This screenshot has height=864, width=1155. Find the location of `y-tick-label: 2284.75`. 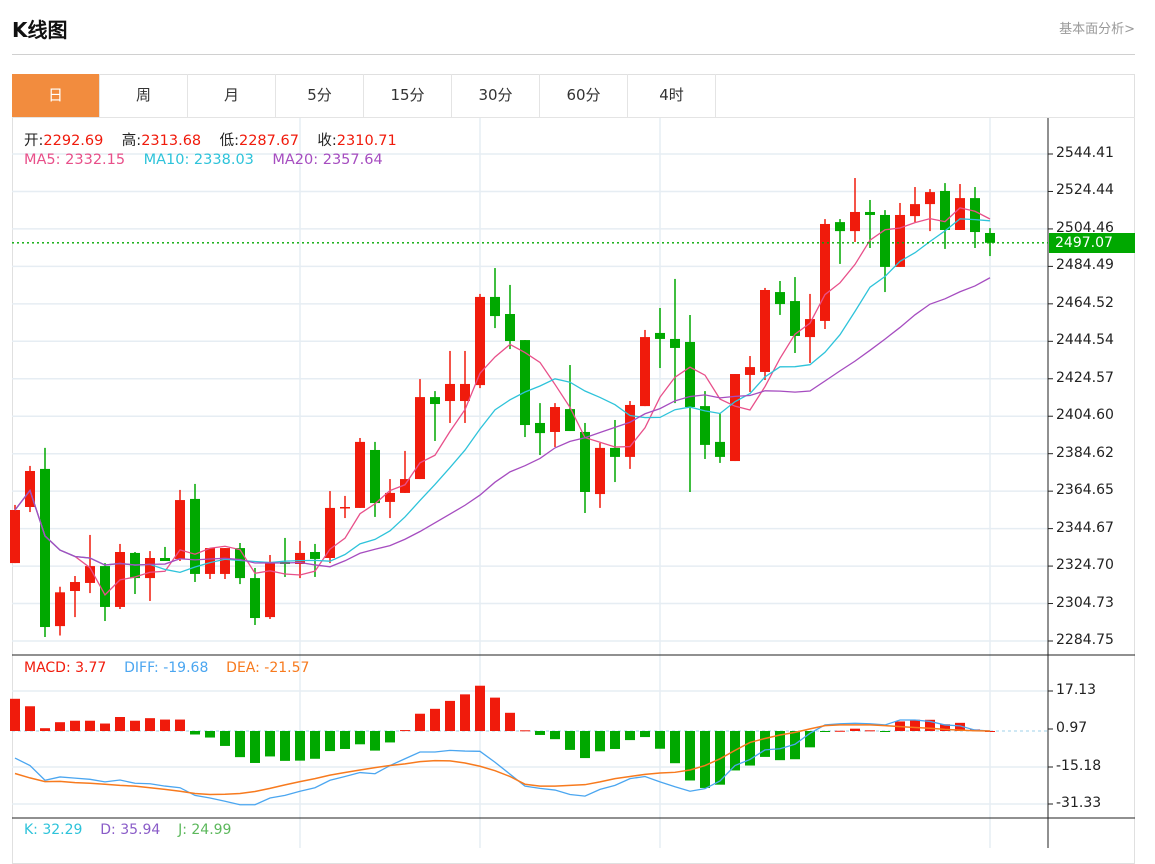

y-tick-label: 2284.75 is located at coordinates (1085, 640).